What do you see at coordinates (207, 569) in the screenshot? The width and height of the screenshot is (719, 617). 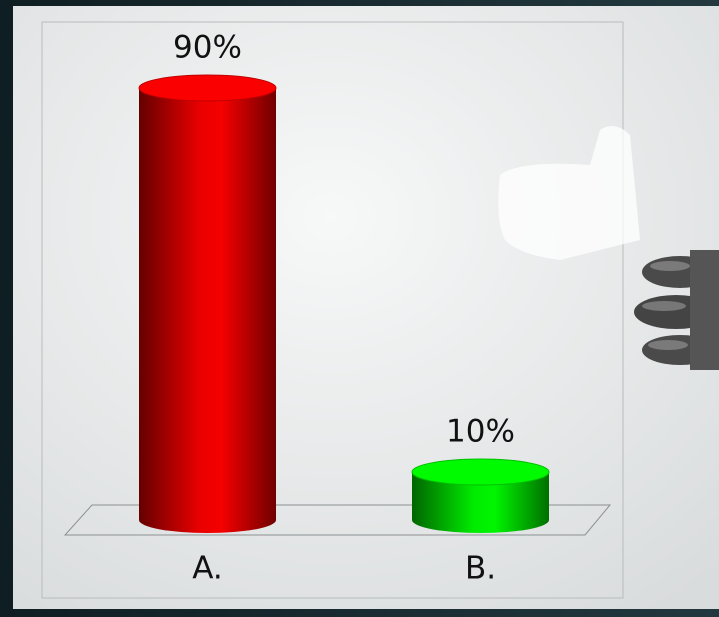 I see `x-tick-label: A.` at bounding box center [207, 569].